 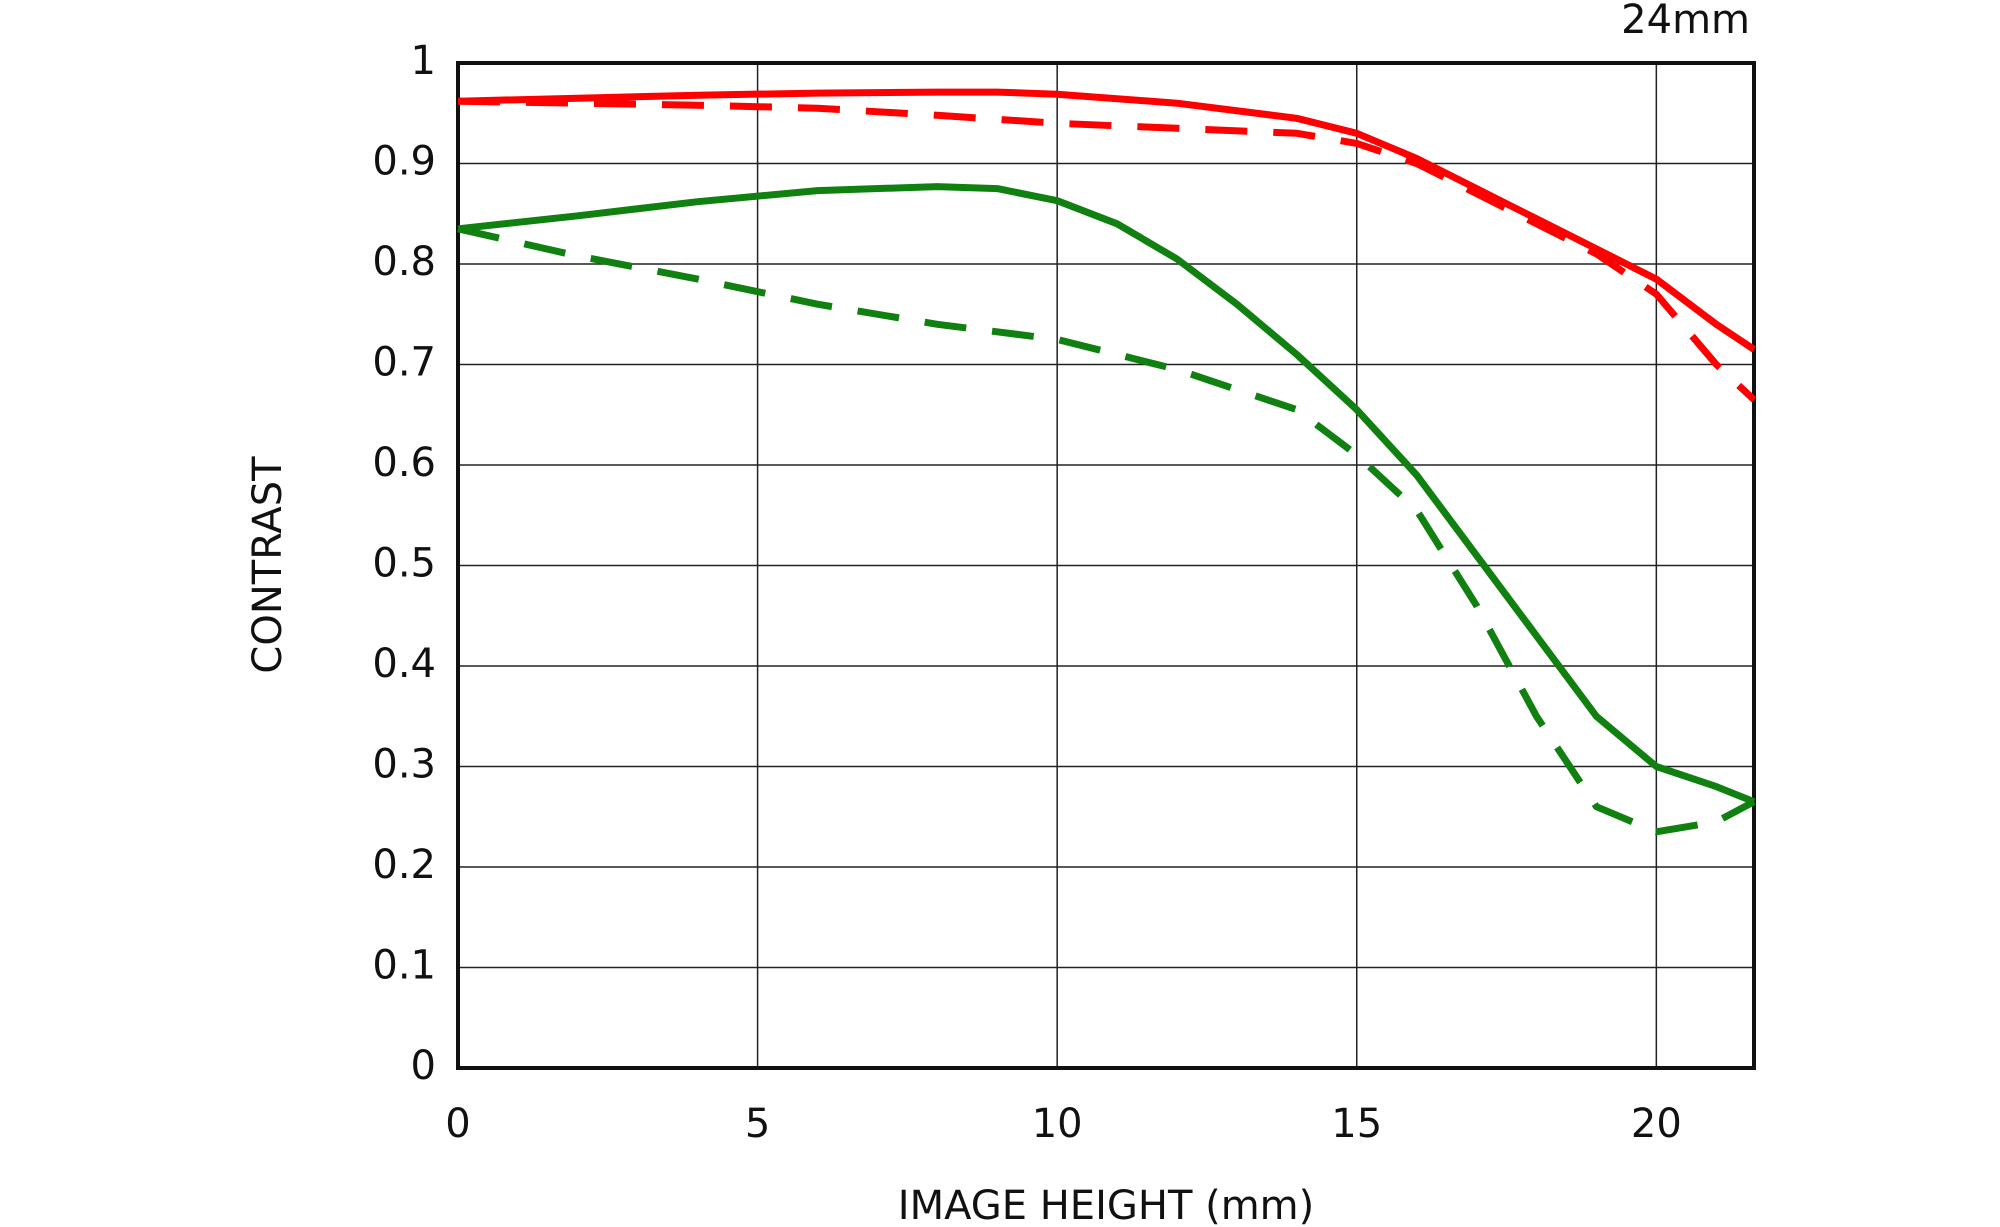 What do you see at coordinates (404, 664) in the screenshot?
I see `y-tick-label: 0.4` at bounding box center [404, 664].